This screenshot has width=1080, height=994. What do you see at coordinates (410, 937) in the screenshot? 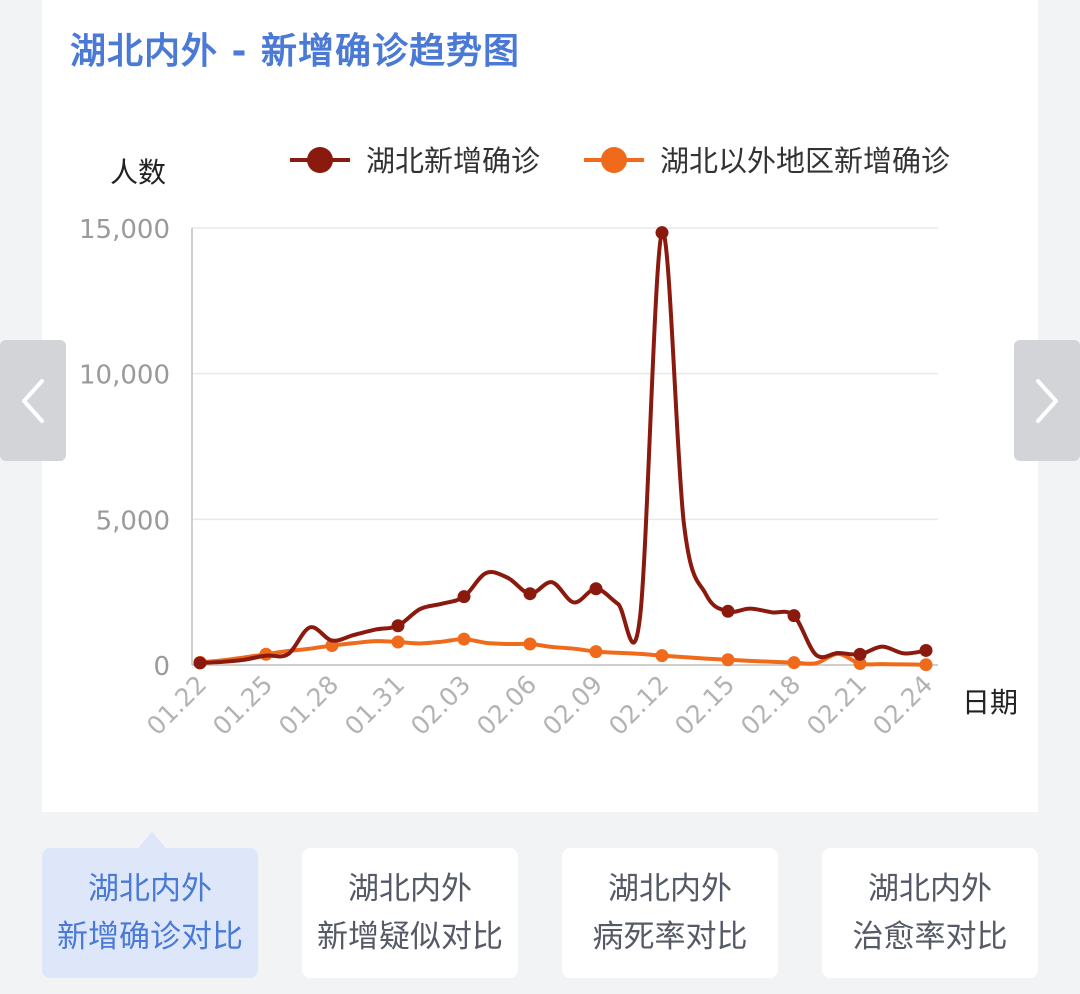
I see `tab-label-line2: 新增疑似对比` at bounding box center [410, 937].